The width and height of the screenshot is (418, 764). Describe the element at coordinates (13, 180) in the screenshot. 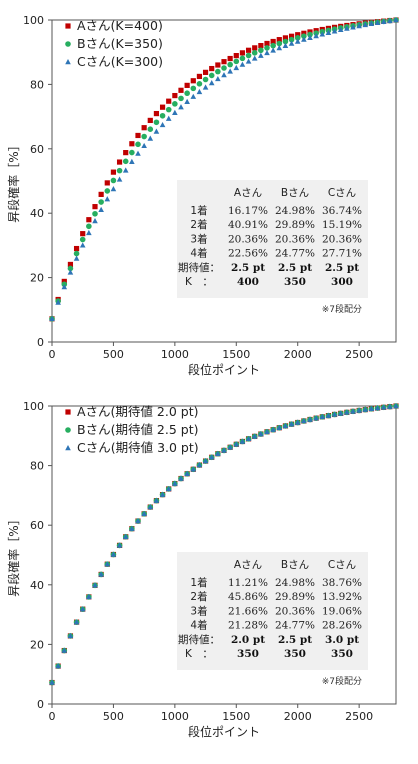

I see `y-axis-title: 昇段確率［%］` at that location.